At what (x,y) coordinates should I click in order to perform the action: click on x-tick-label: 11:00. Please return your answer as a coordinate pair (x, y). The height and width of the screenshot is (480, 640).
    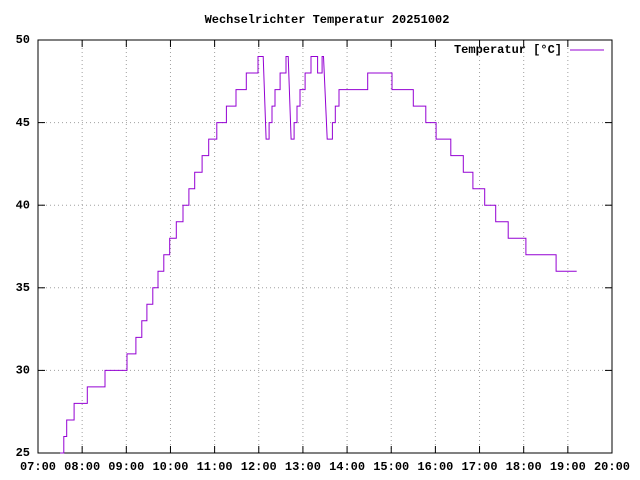
    Looking at the image, I should click on (215, 467).